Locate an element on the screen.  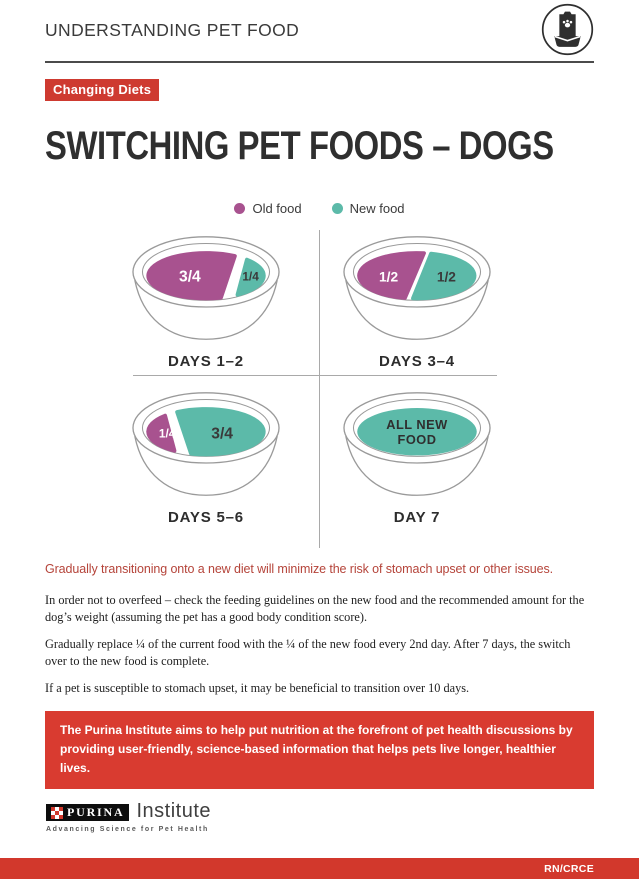
old-food-dot-icon is located at coordinates (240, 208).